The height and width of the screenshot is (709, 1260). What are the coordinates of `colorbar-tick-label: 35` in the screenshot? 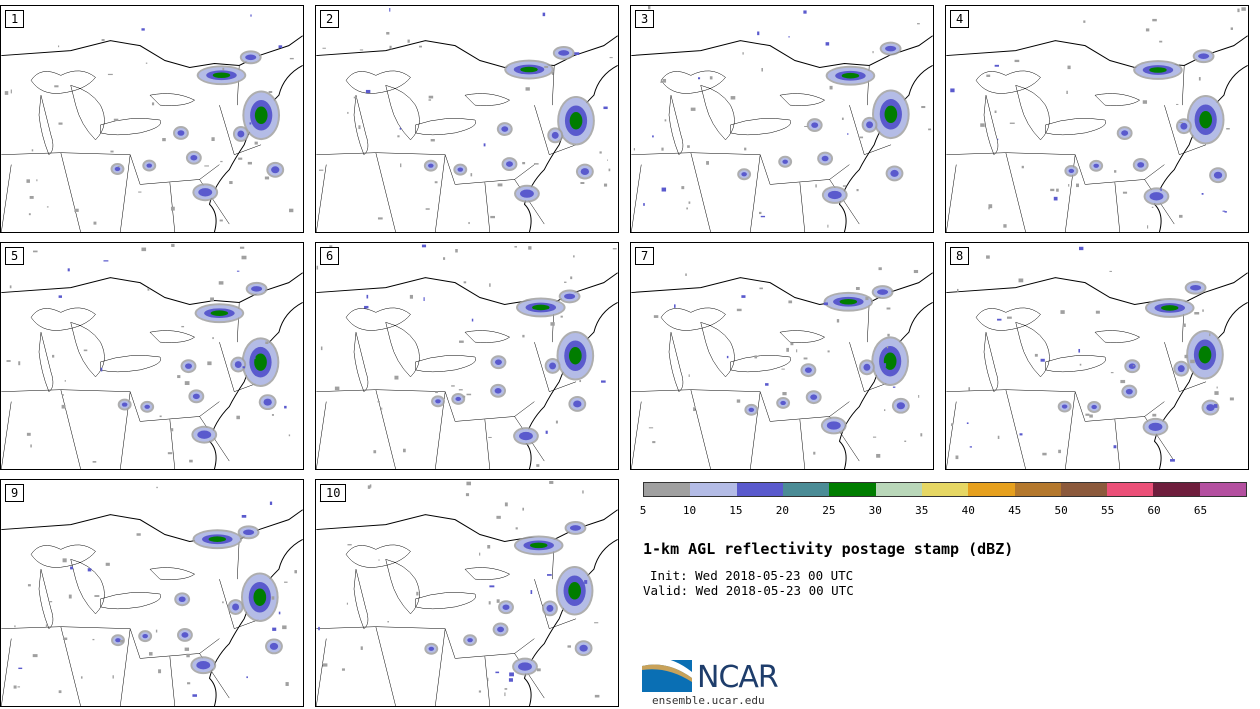 It's located at (922, 510).